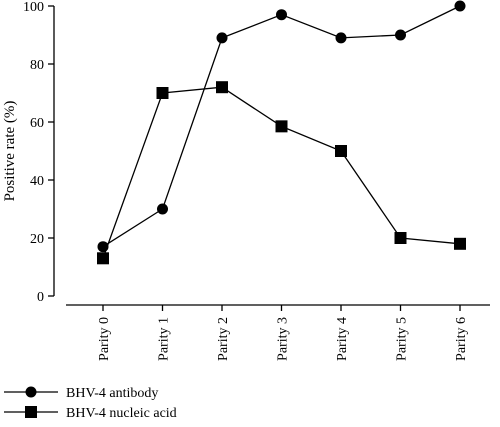 This screenshot has height=427, width=500. I want to click on x-tick-label: Parity 0, so click(104, 339).